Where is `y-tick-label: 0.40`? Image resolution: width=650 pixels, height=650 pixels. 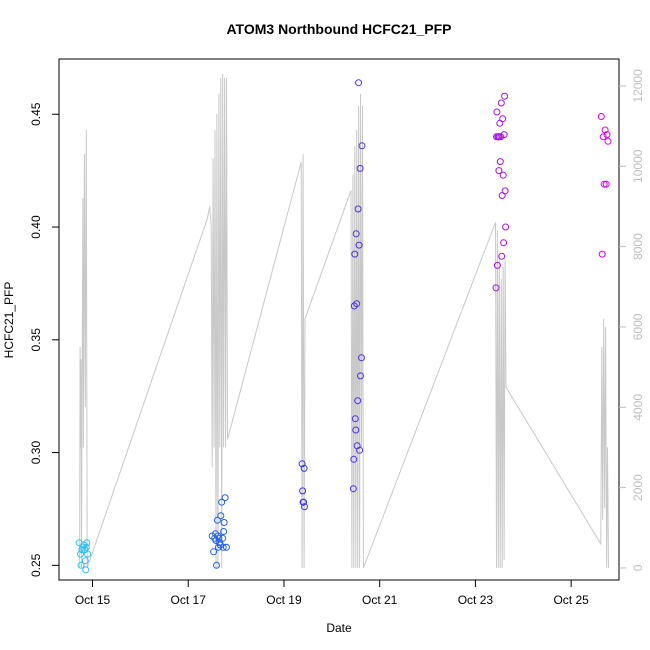
y-tick-label: 0.40 is located at coordinates (36, 227).